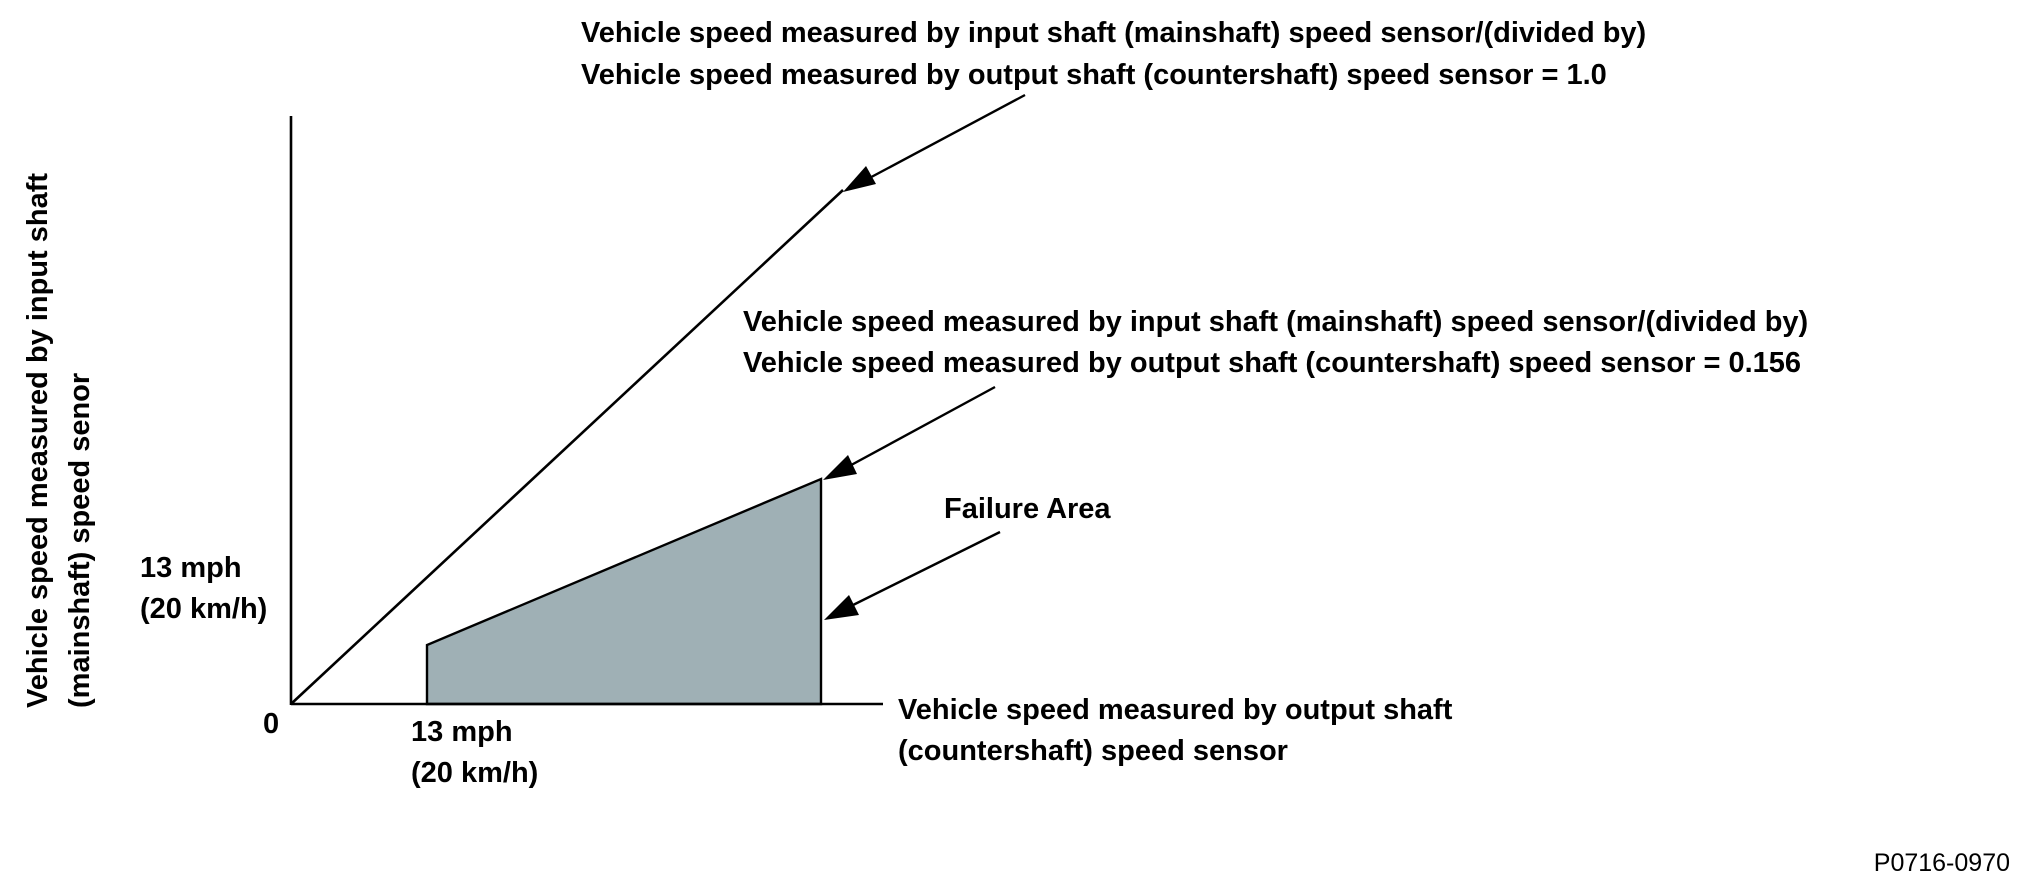  I want to click on y-tick-label: 13 mph (20 km/h), so click(203, 588).